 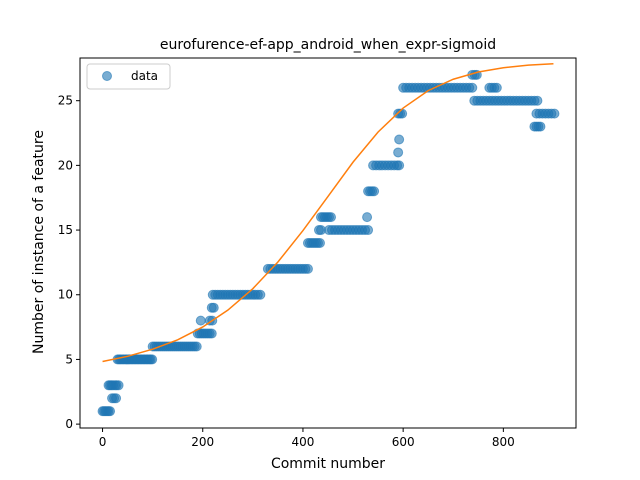 What do you see at coordinates (328, 464) in the screenshot?
I see `x-axis-label: Commit number` at bounding box center [328, 464].